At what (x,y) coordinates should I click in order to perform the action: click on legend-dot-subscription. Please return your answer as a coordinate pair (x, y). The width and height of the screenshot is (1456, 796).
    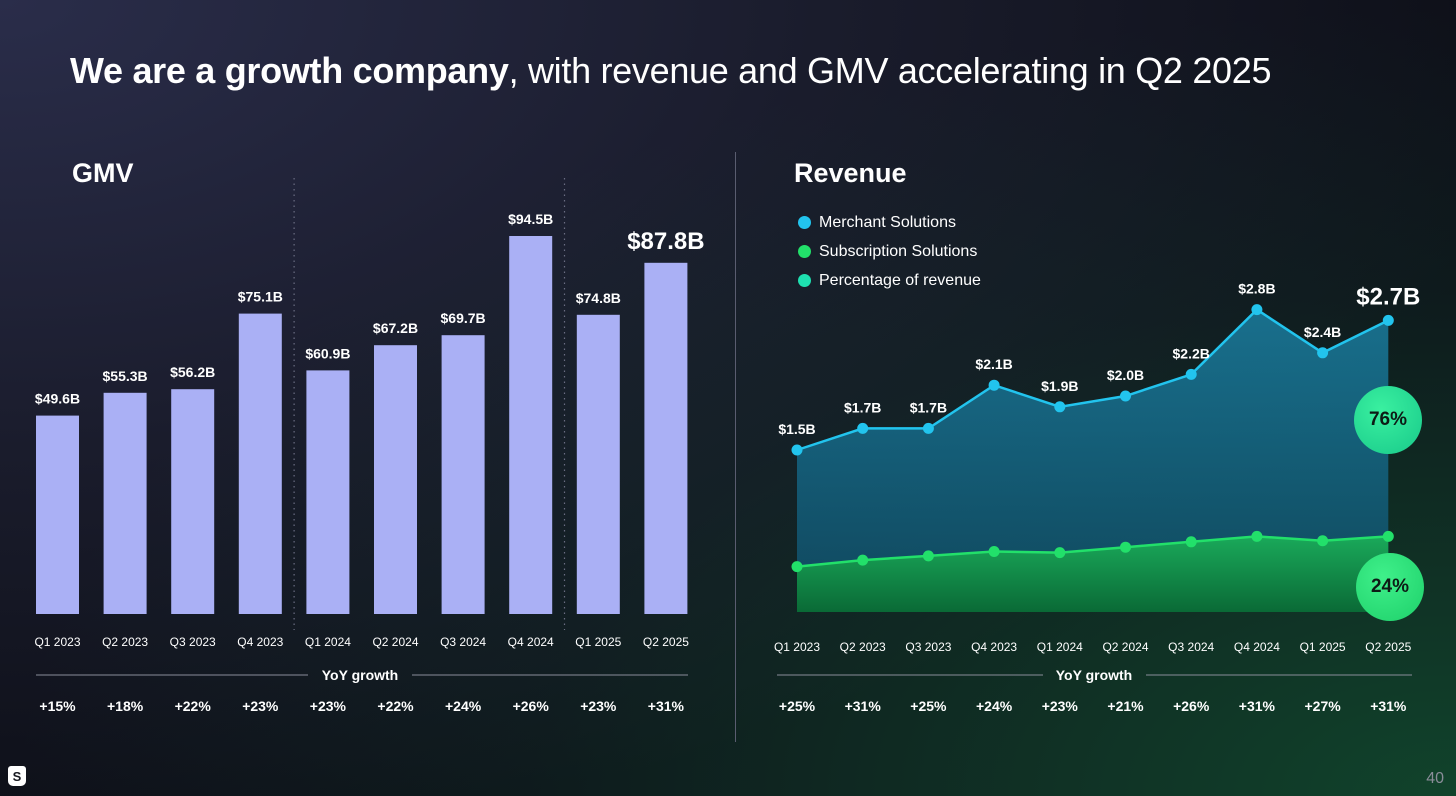
    Looking at the image, I should click on (804, 251).